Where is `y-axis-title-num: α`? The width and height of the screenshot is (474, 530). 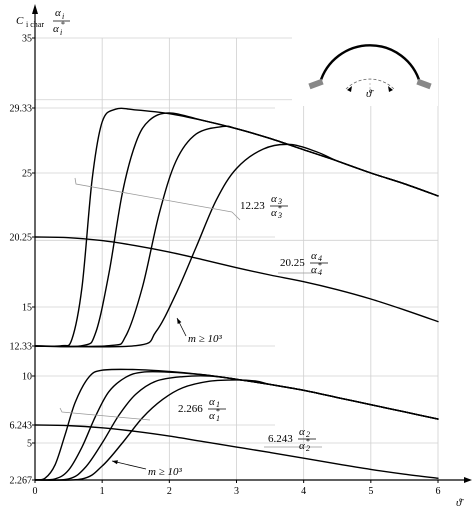 y-axis-title-num: α is located at coordinates (58, 13).